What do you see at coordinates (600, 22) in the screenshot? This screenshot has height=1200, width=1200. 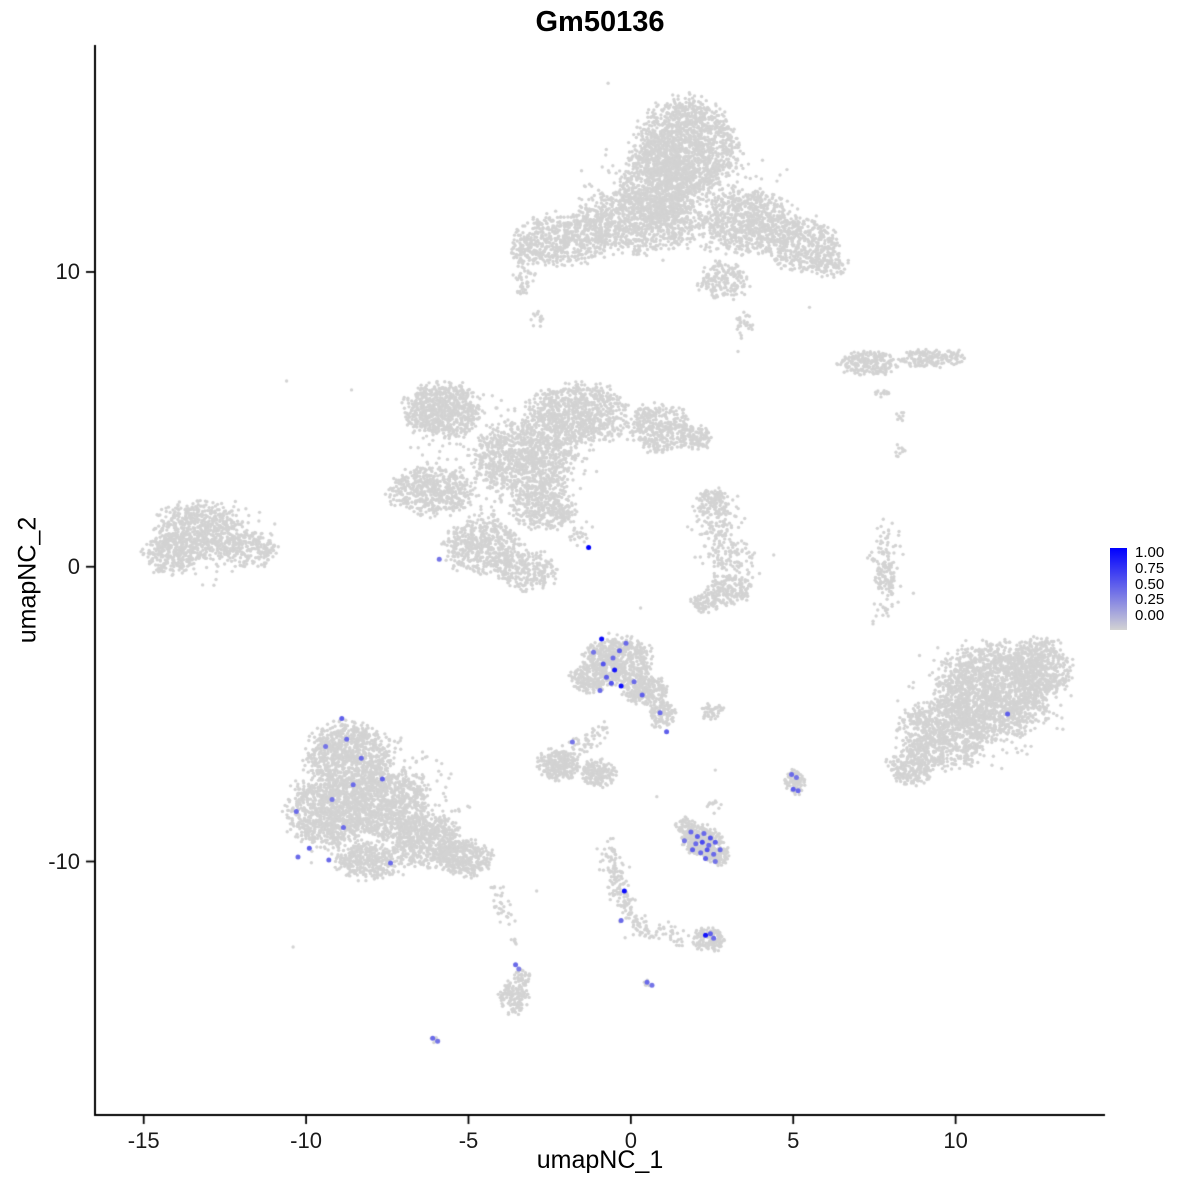 I see `plot-title: Gm50136` at bounding box center [600, 22].